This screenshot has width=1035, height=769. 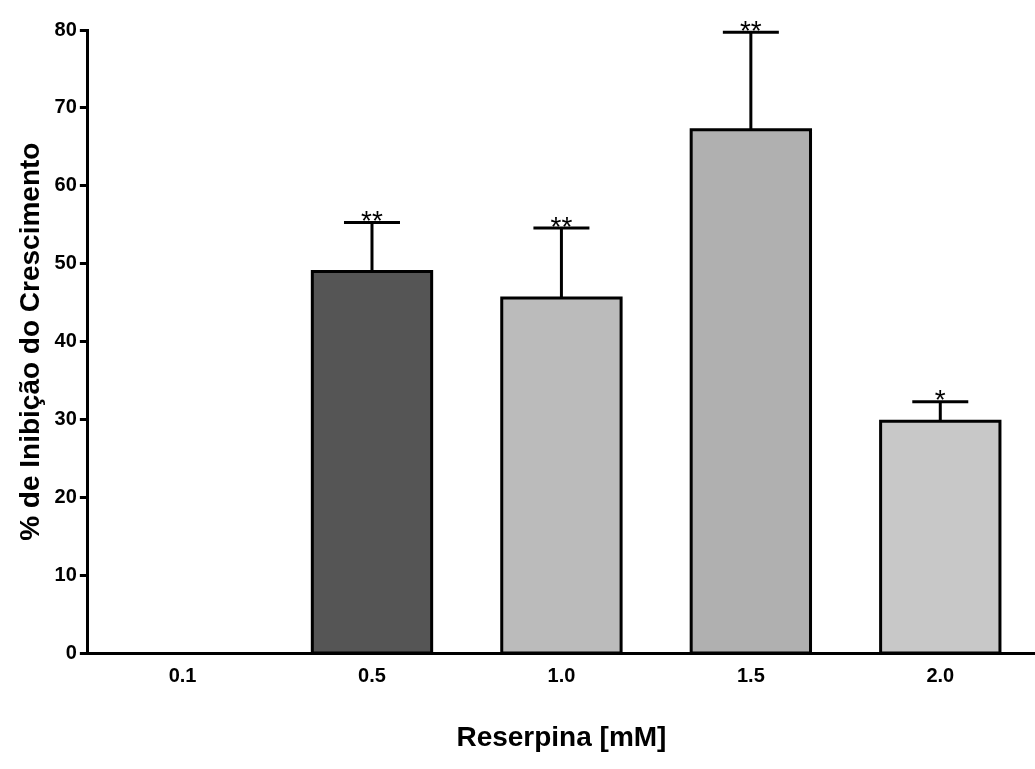 What do you see at coordinates (29, 341) in the screenshot?
I see `y-axis-title: % de Inibição do Crescimento` at bounding box center [29, 341].